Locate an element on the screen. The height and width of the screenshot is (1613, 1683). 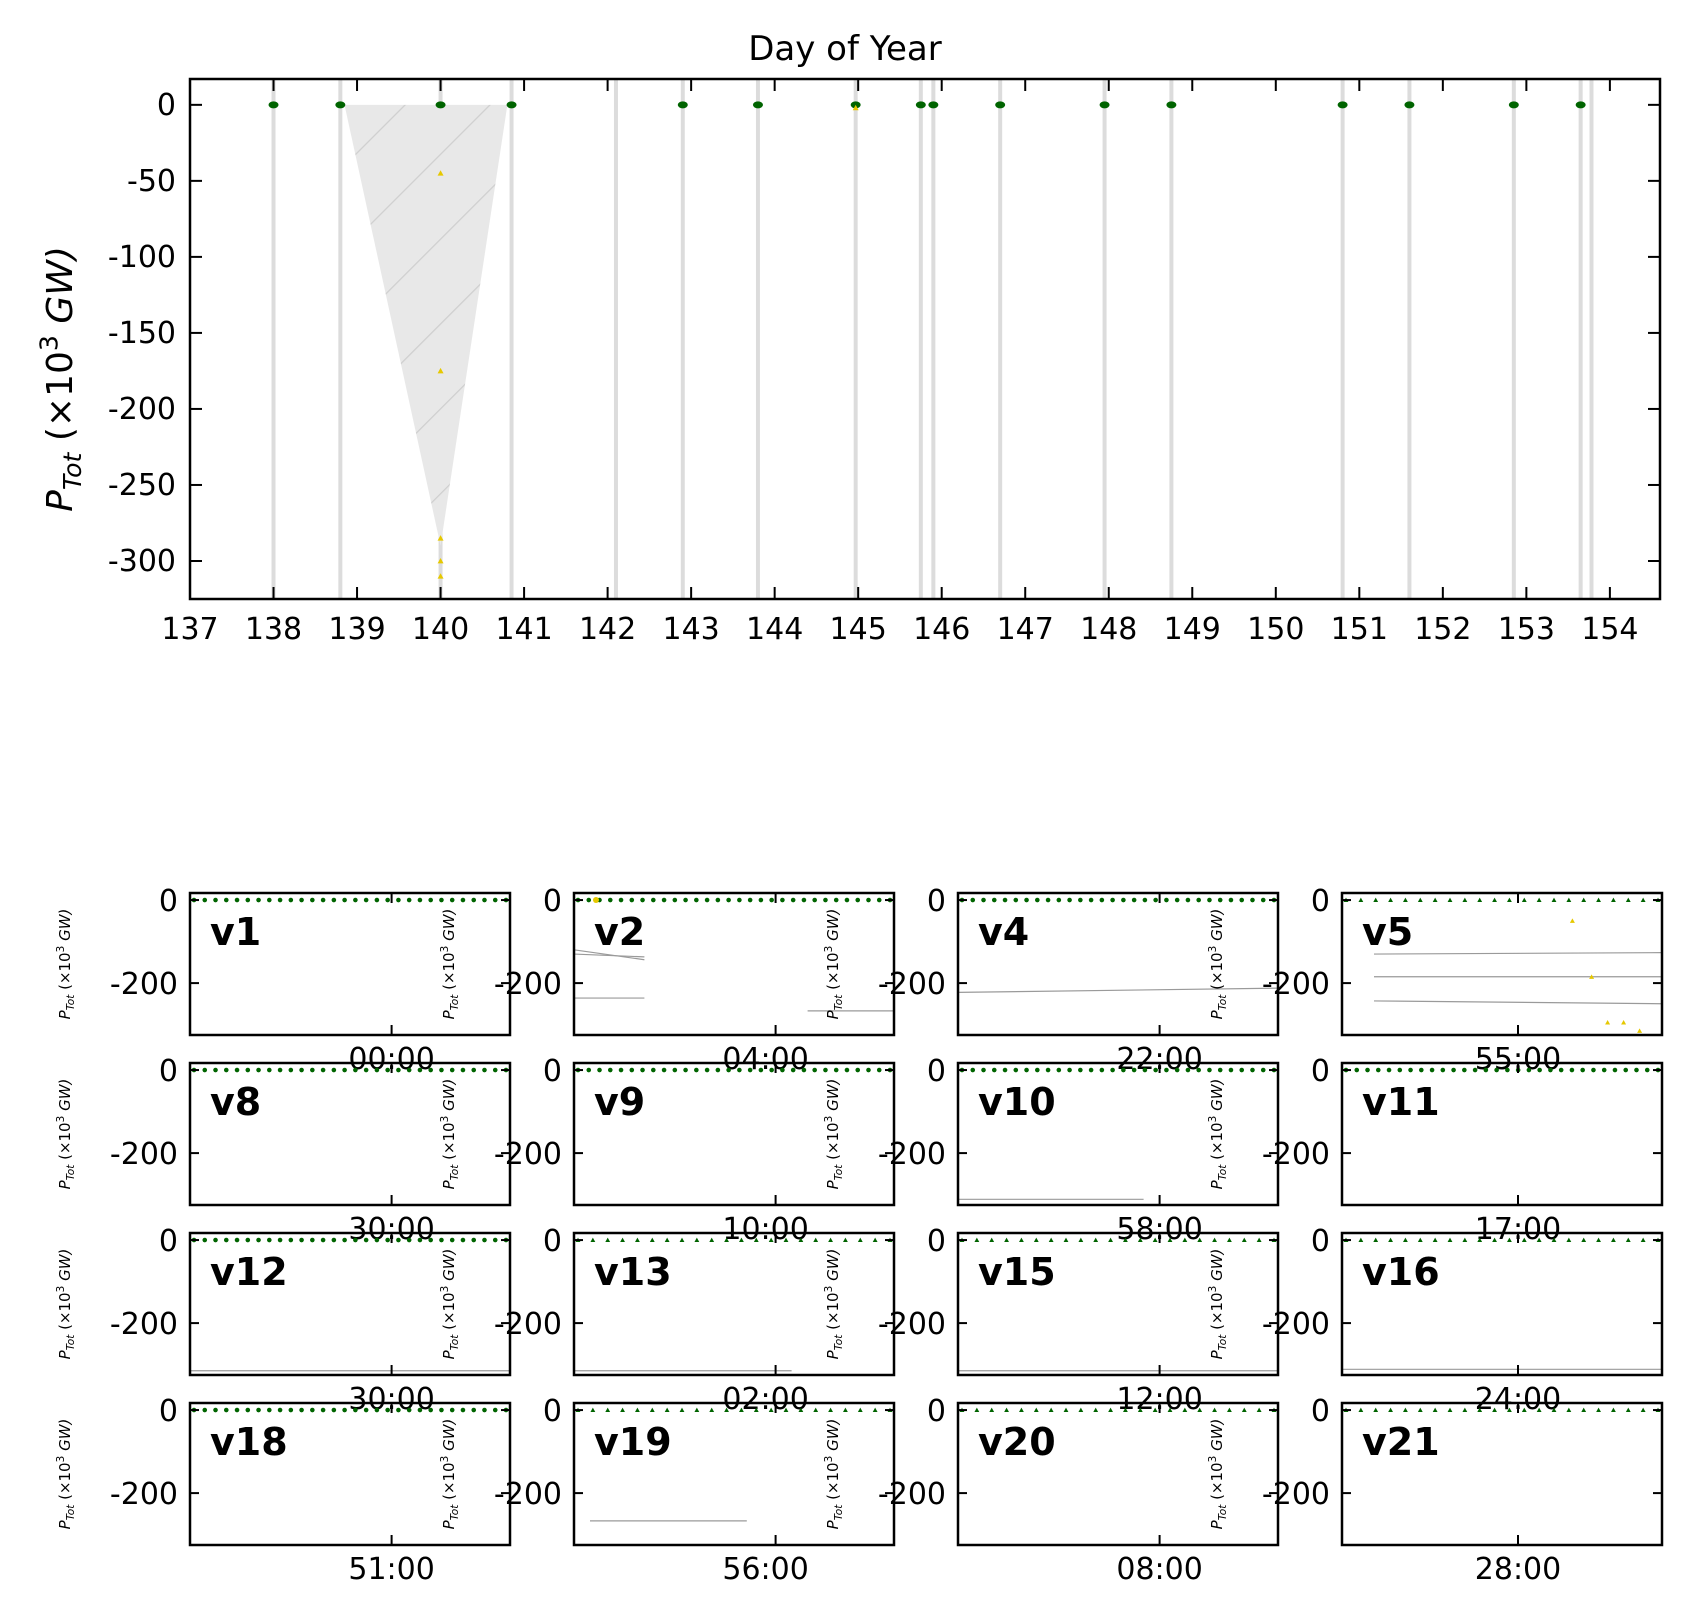
subplot-v15-ytick-label-0: 0 is located at coordinates (936, 1241).